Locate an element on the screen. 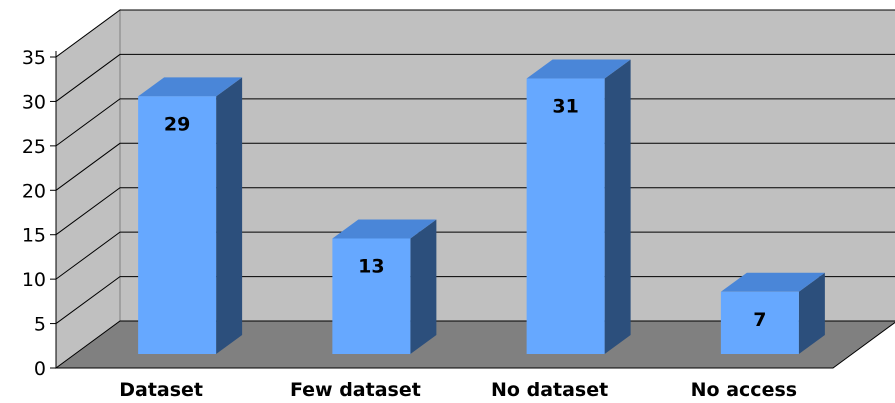  y-tick-label: 25 is located at coordinates (34, 147).